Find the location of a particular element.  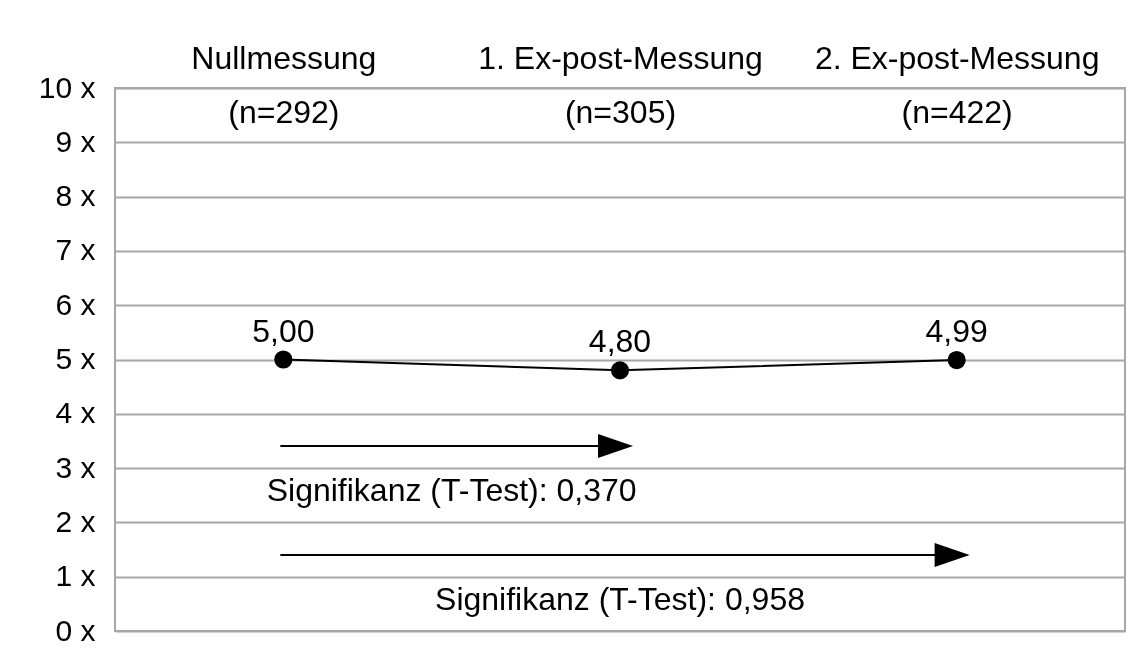

y-tick-label: 0 x is located at coordinates (75, 630).